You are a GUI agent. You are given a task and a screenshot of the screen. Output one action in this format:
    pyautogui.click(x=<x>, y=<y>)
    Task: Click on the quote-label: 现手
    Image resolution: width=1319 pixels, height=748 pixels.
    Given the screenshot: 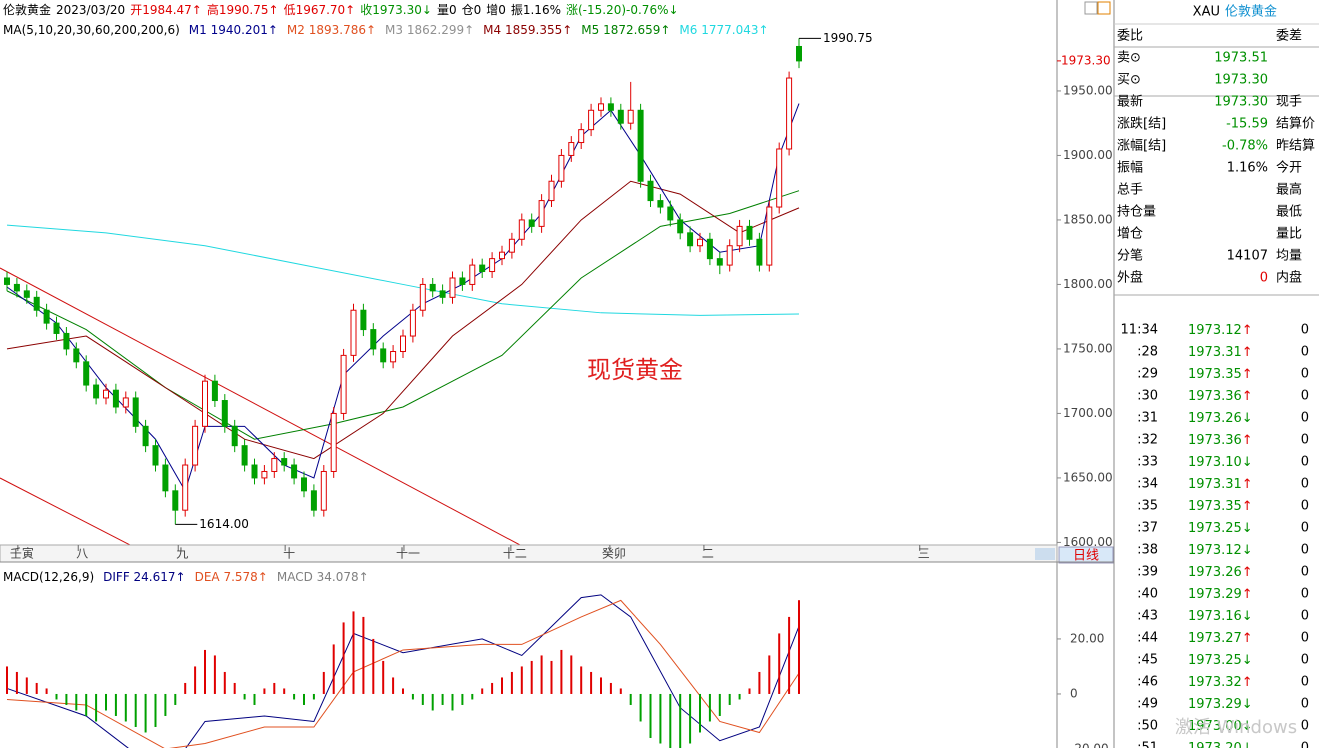 What is the action you would take?
    pyautogui.click(x=1289, y=102)
    